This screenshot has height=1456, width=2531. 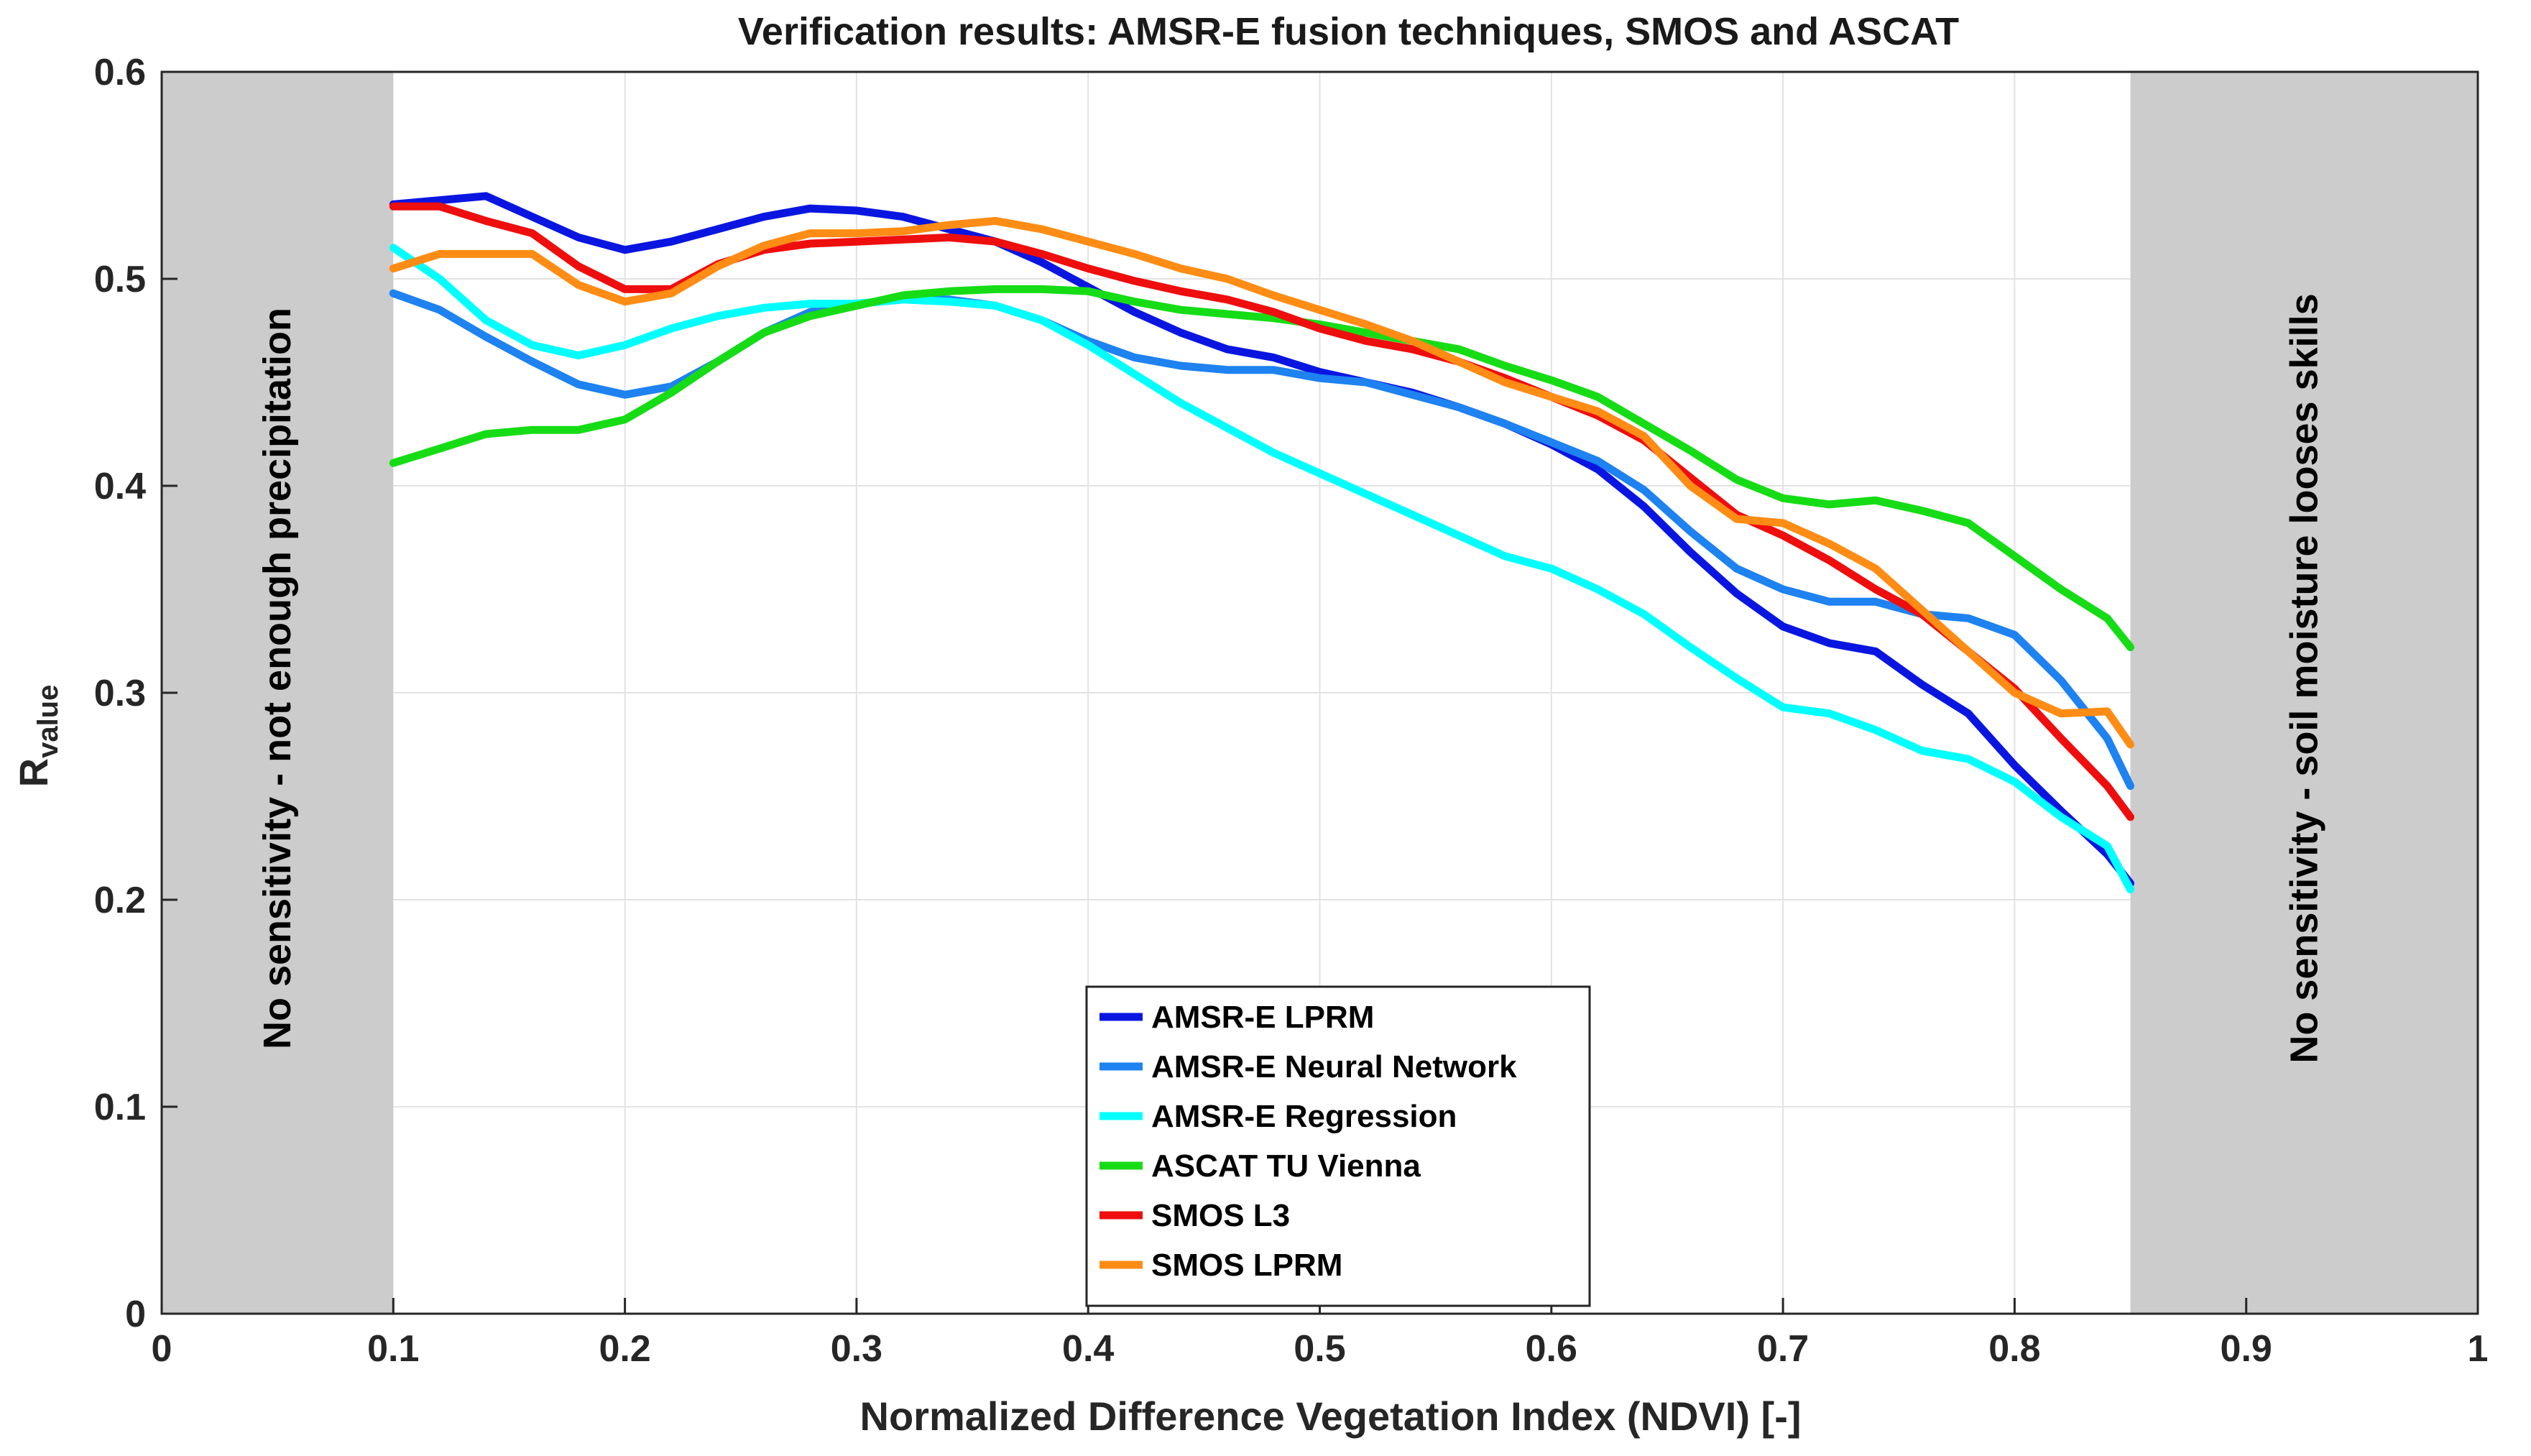 What do you see at coordinates (33, 772) in the screenshot?
I see `y-axis-label-main: R` at bounding box center [33, 772].